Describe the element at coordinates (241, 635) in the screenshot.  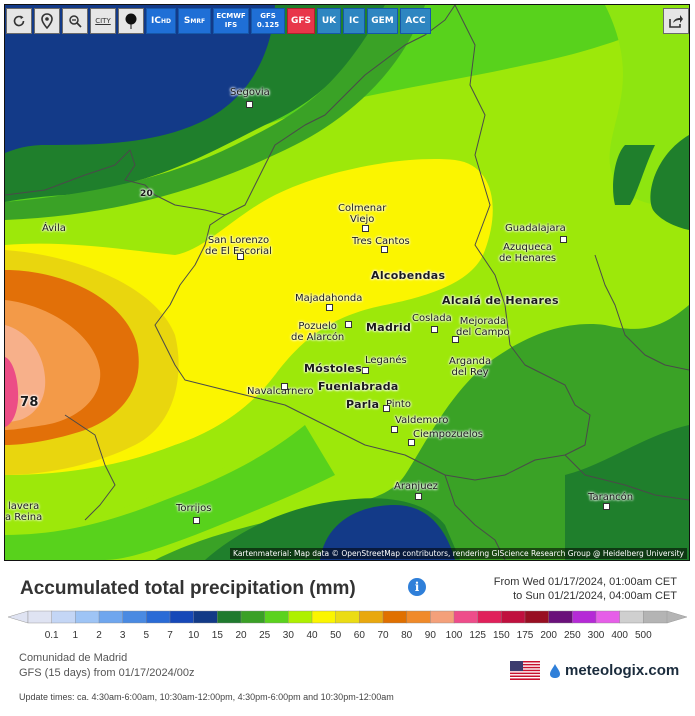
I see `legend-tick-label: 20` at that location.